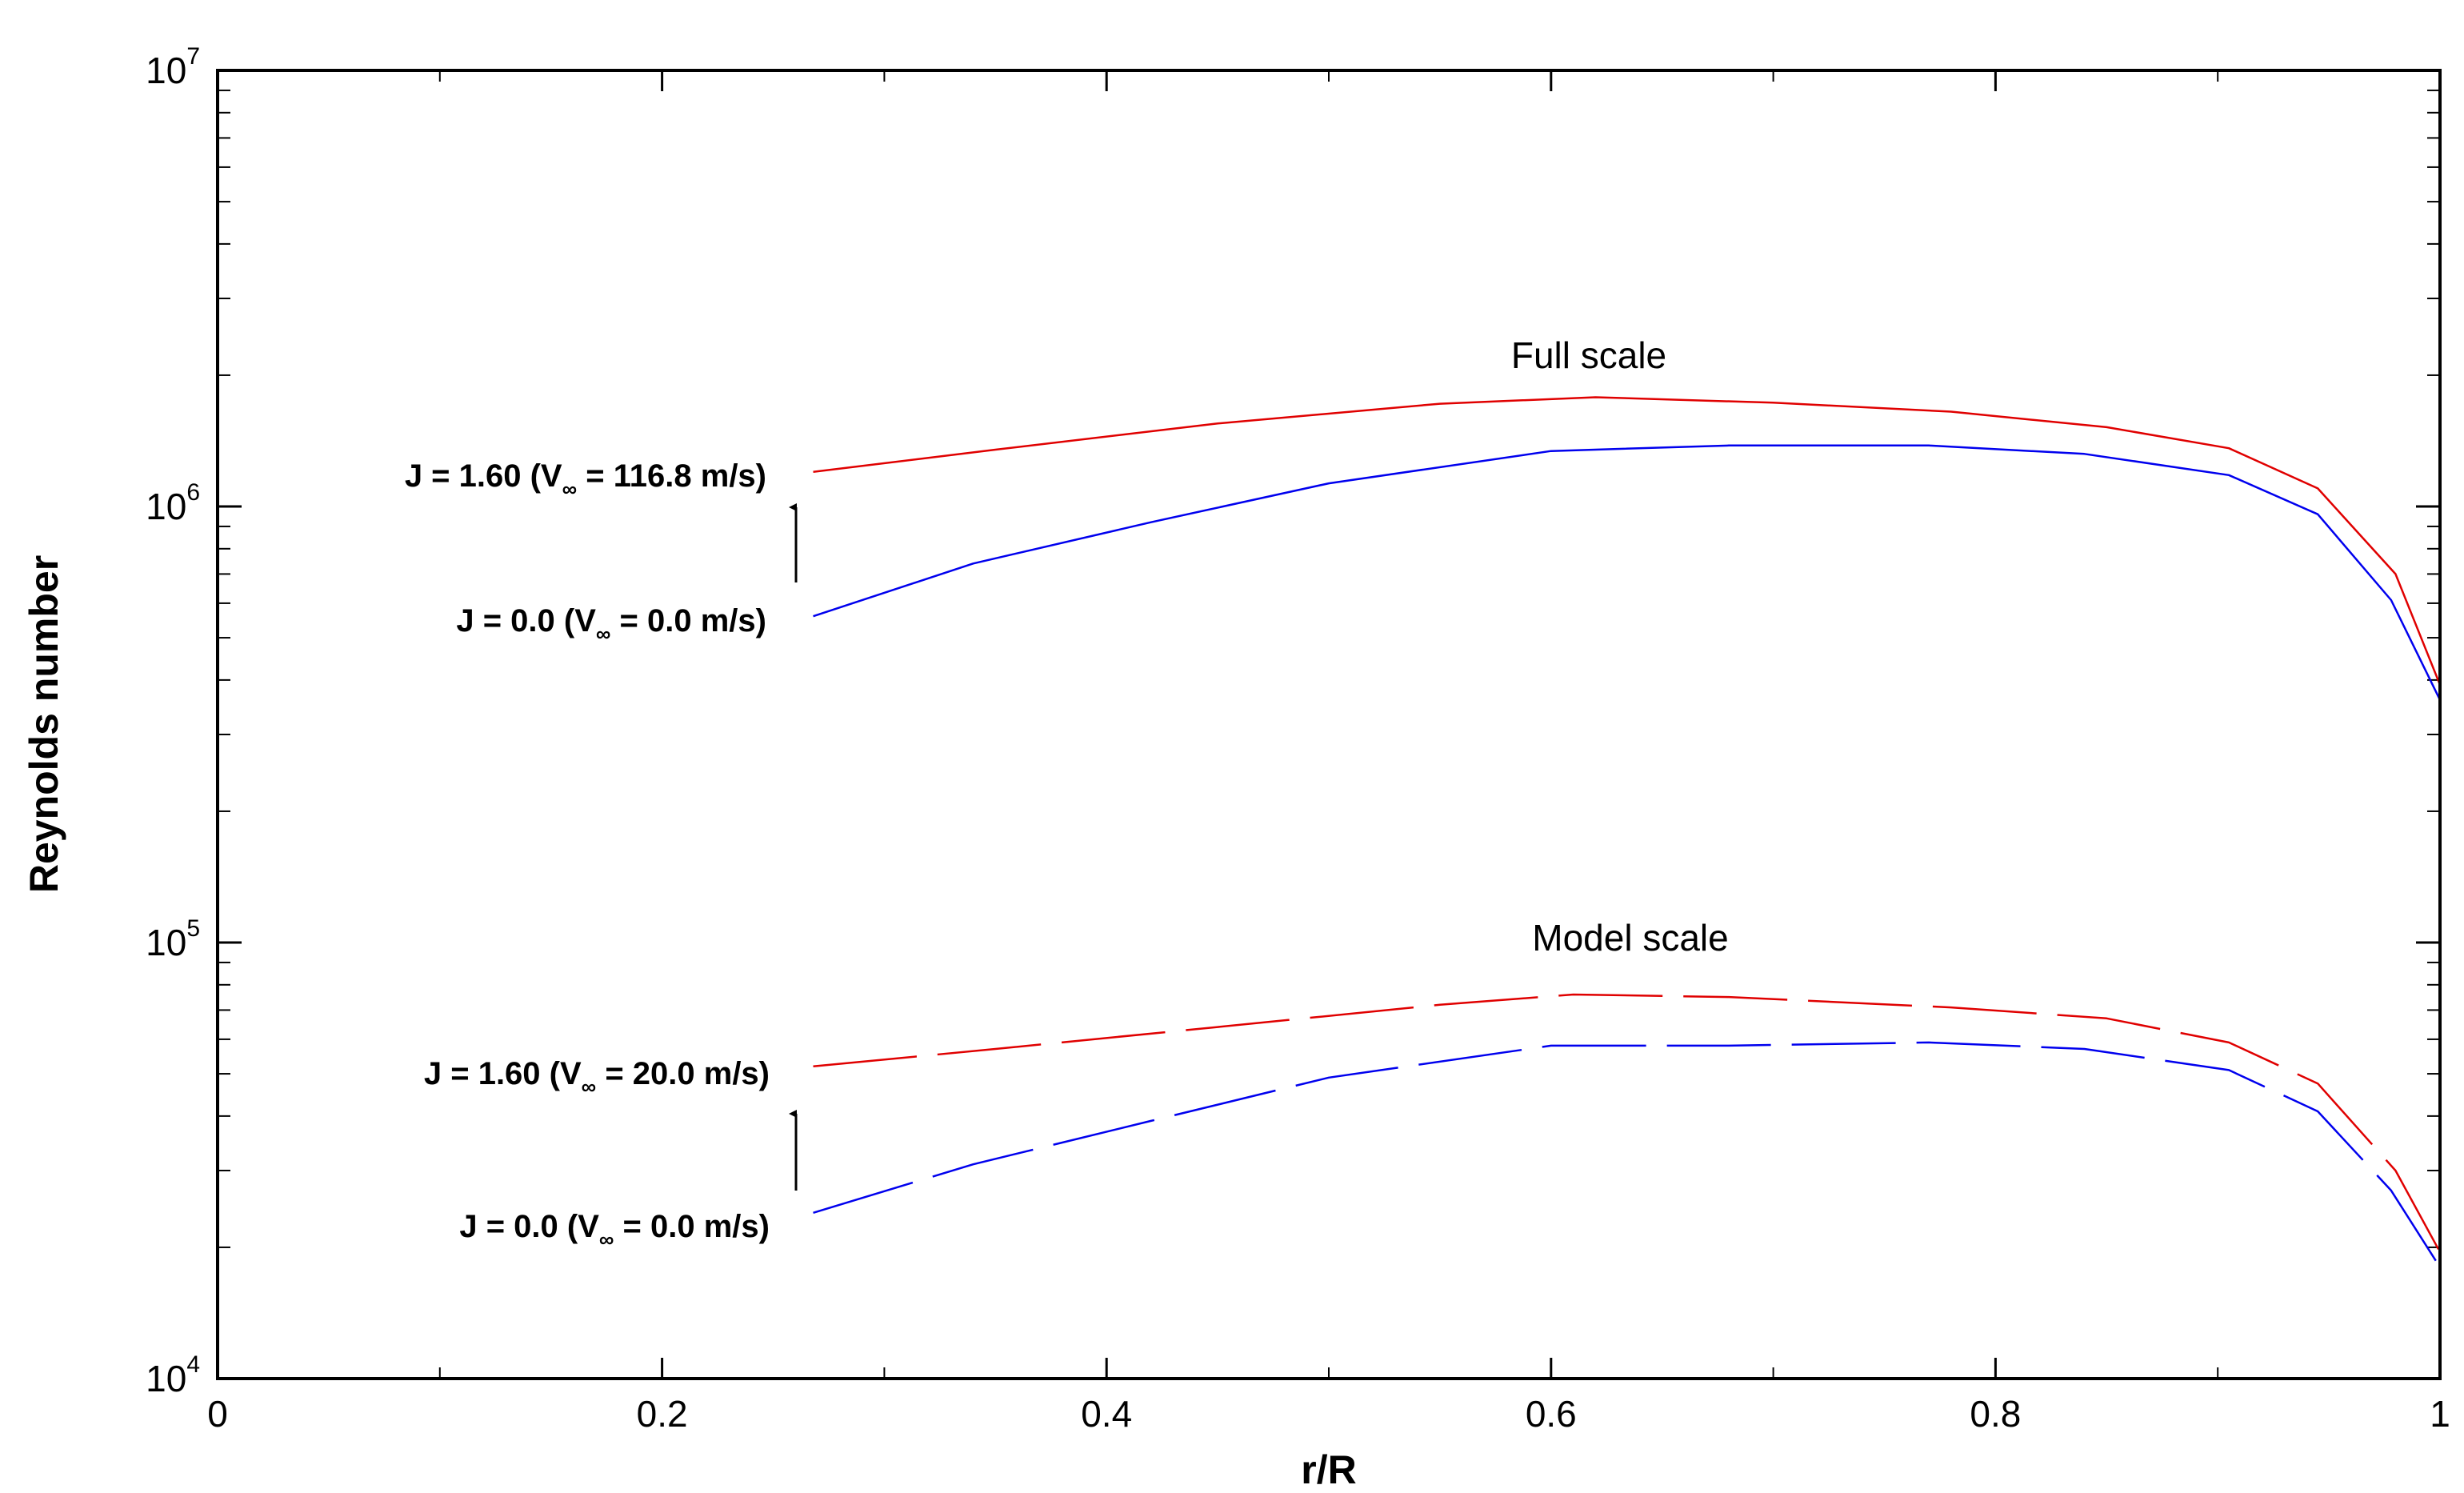 This screenshot has width=2464, height=1493. Describe the element at coordinates (173, 721) in the screenshot. I see `y-tick-labels: 10⁴ 10⁵ 10⁶ 10⁷` at that location.